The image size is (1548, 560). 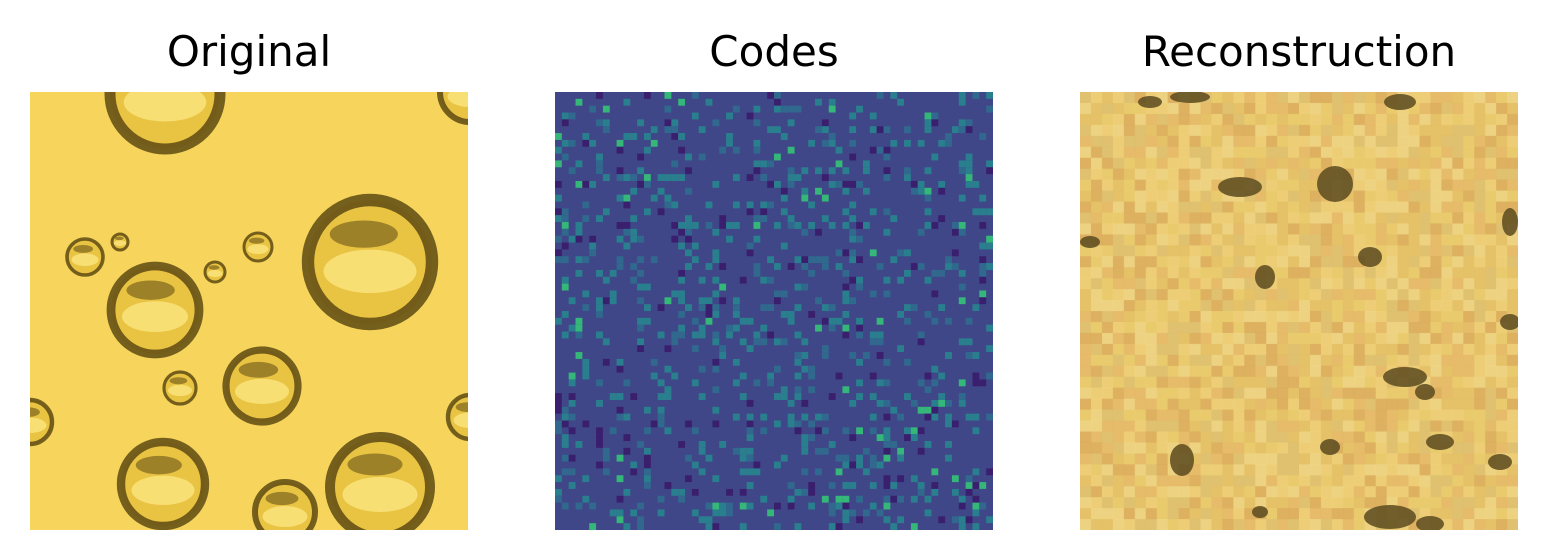 I want to click on codes-title: Codes, so click(x=774, y=51).